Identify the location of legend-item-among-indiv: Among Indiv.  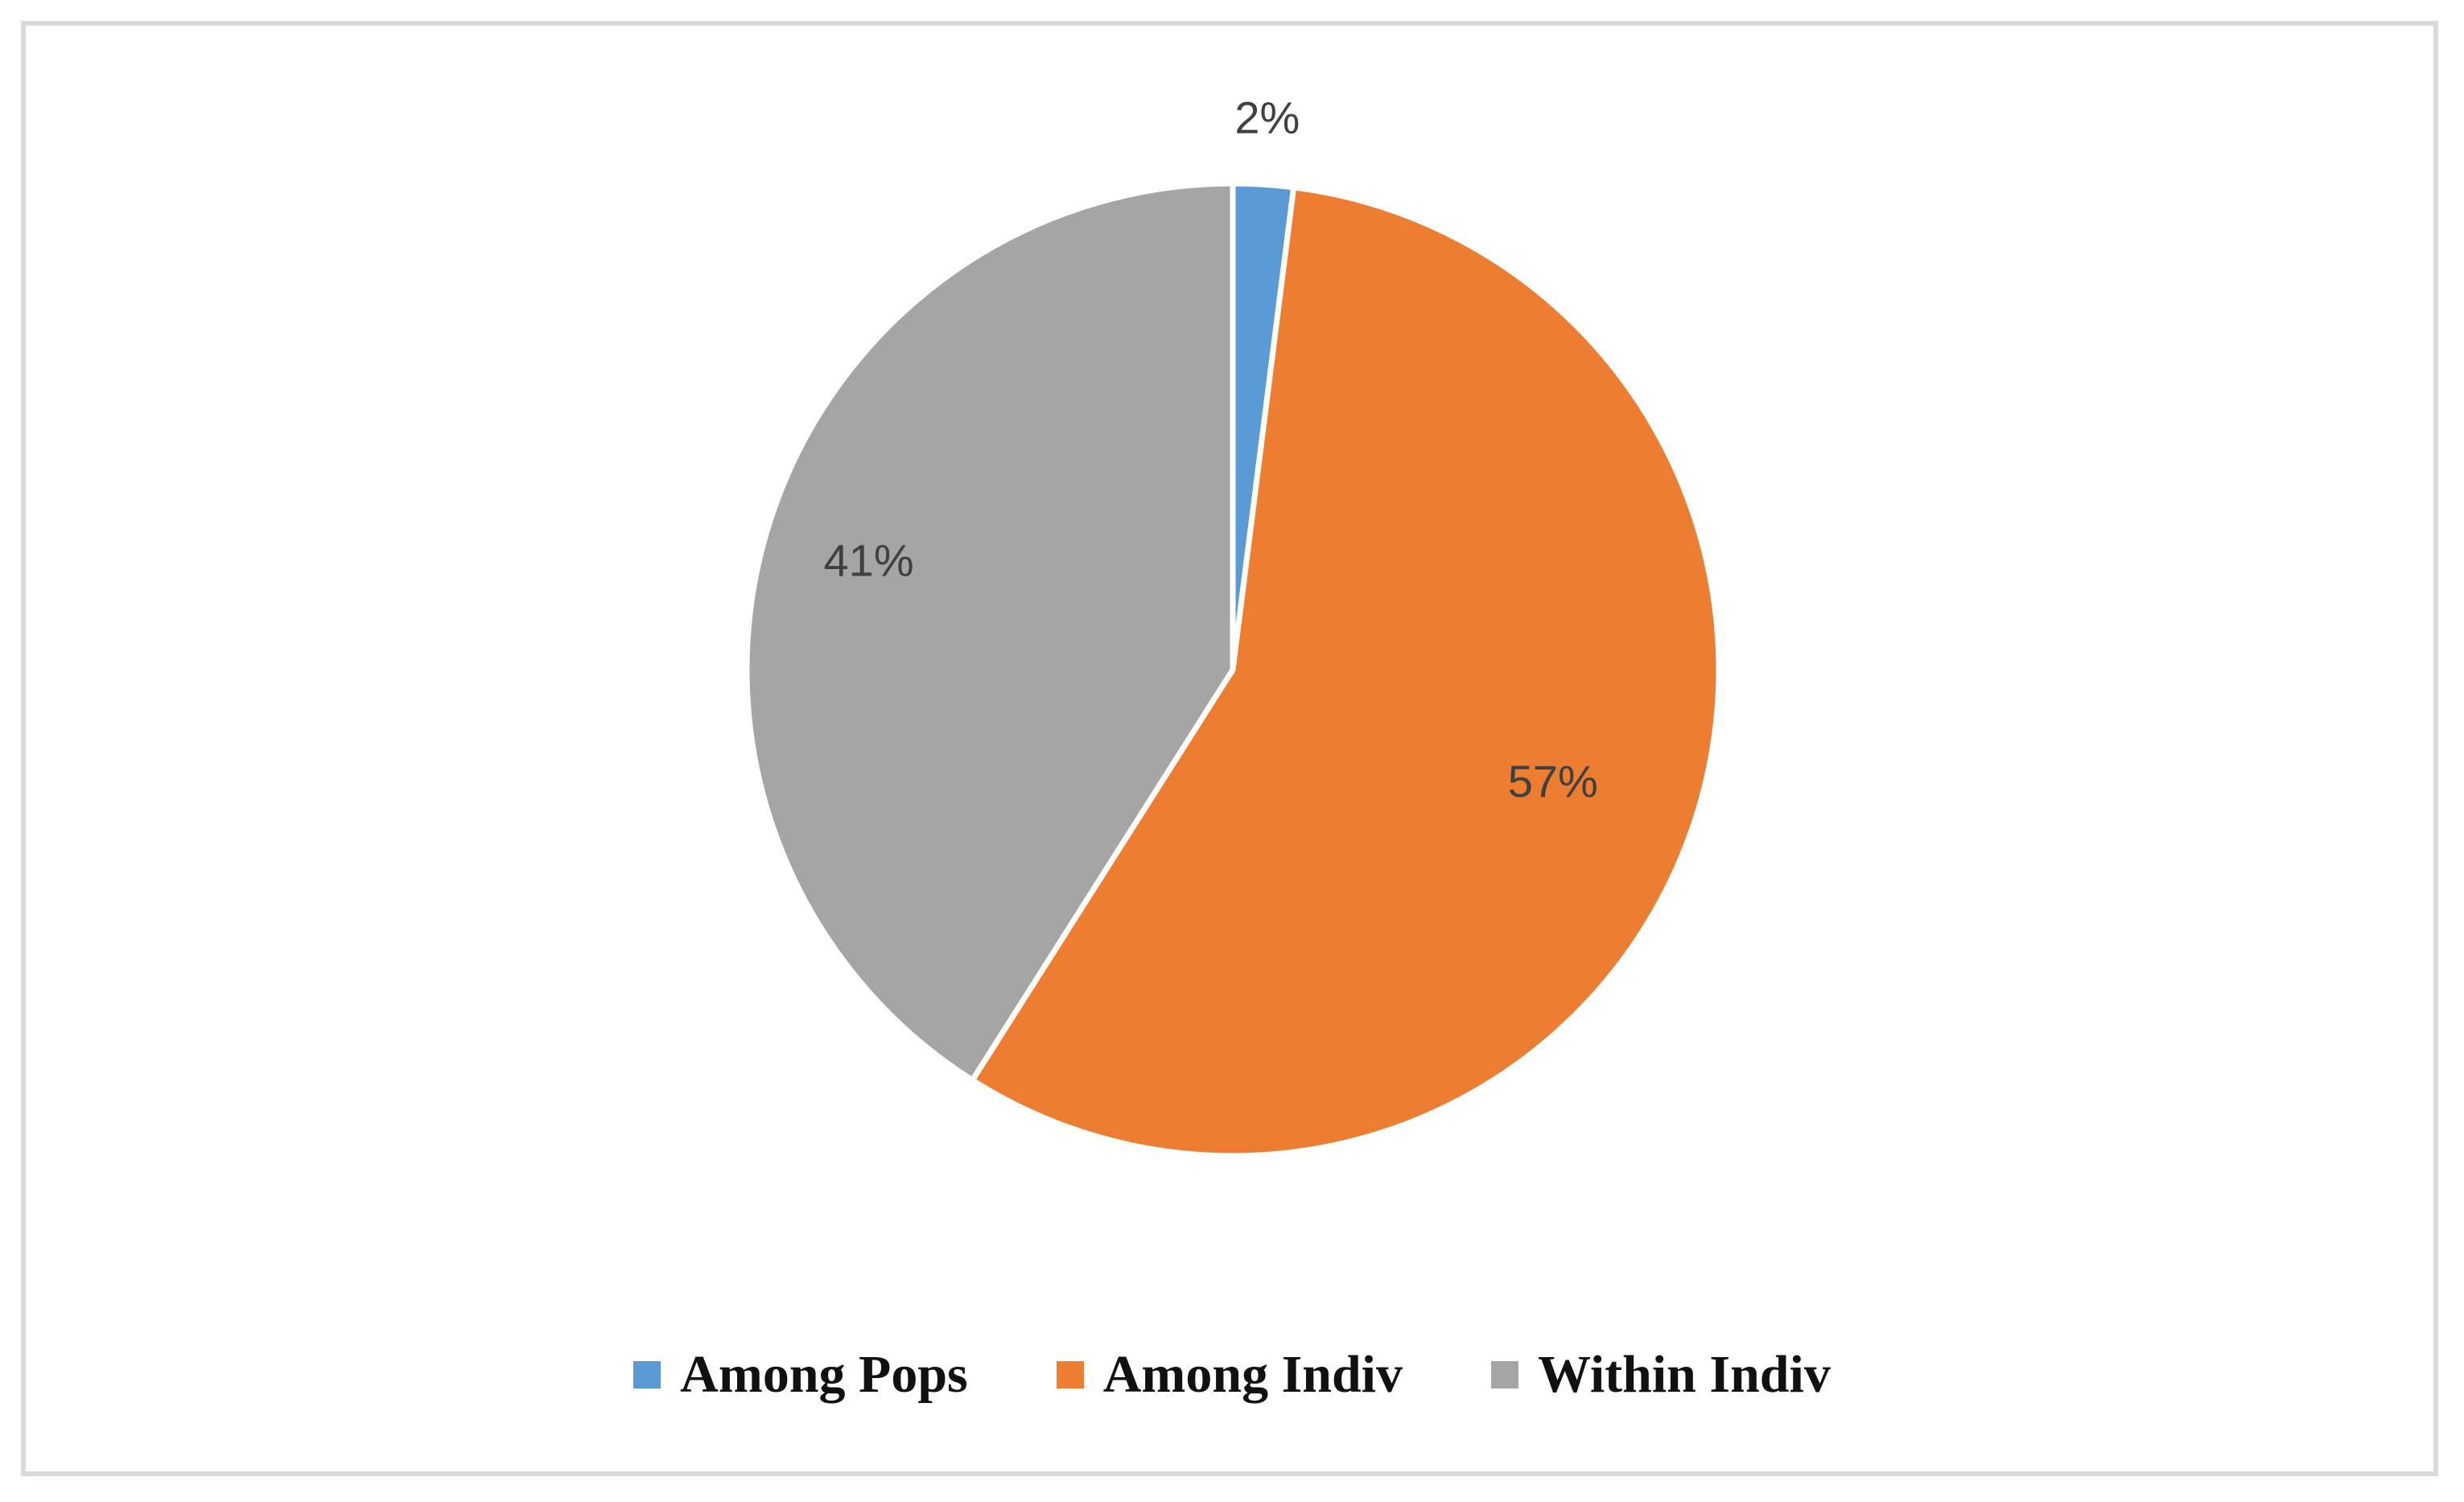
(1229, 1374).